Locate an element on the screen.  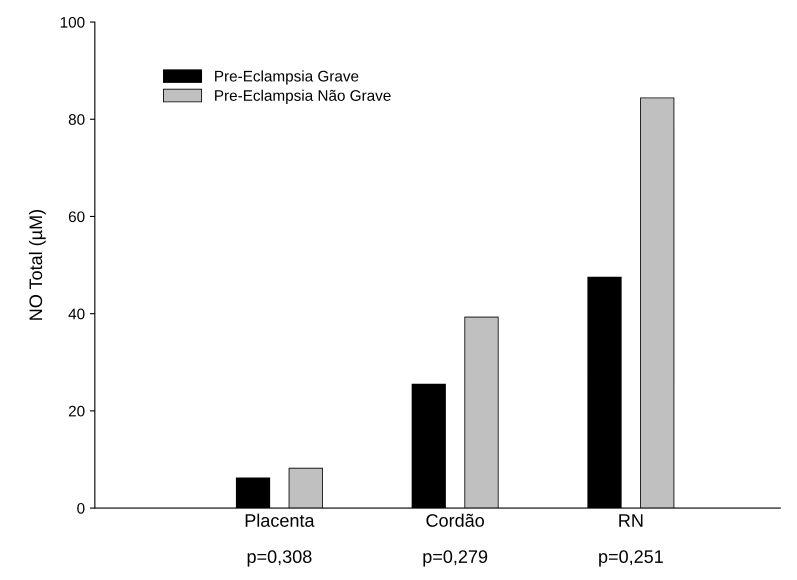
y-tick-label: 40 is located at coordinates (76, 314).